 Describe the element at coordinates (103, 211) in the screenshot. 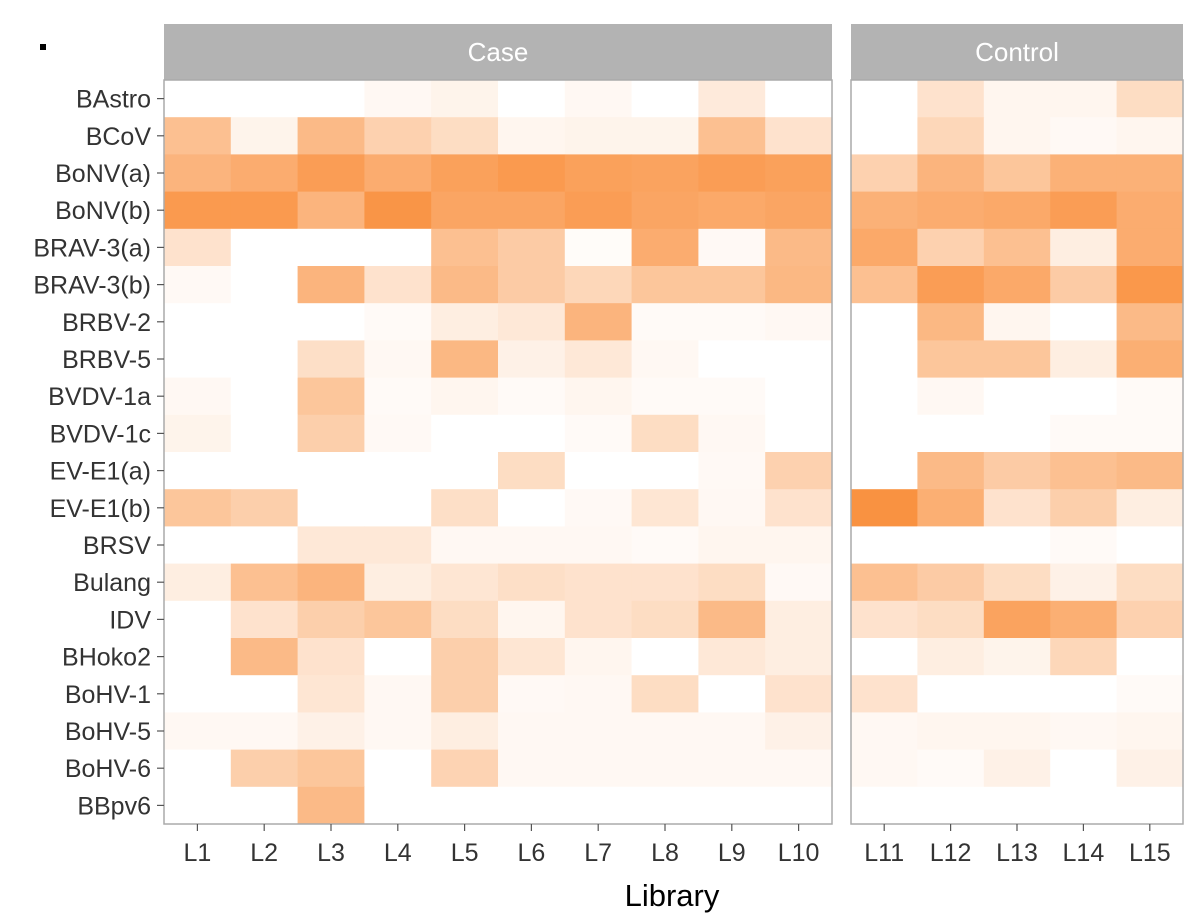

I see `y-tick-label: BoNV(b)` at that location.